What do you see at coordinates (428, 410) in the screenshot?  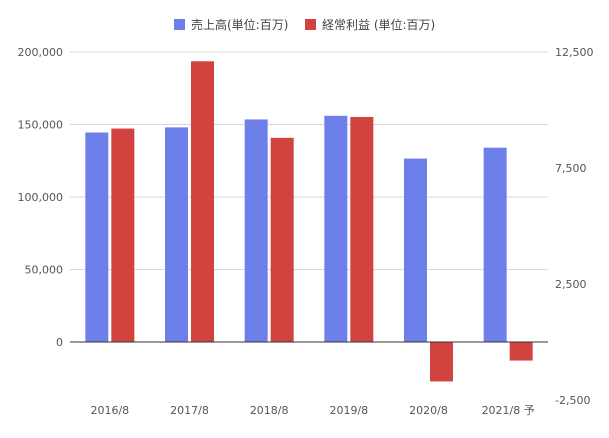 I see `x-tick-label: 2020/8` at bounding box center [428, 410].